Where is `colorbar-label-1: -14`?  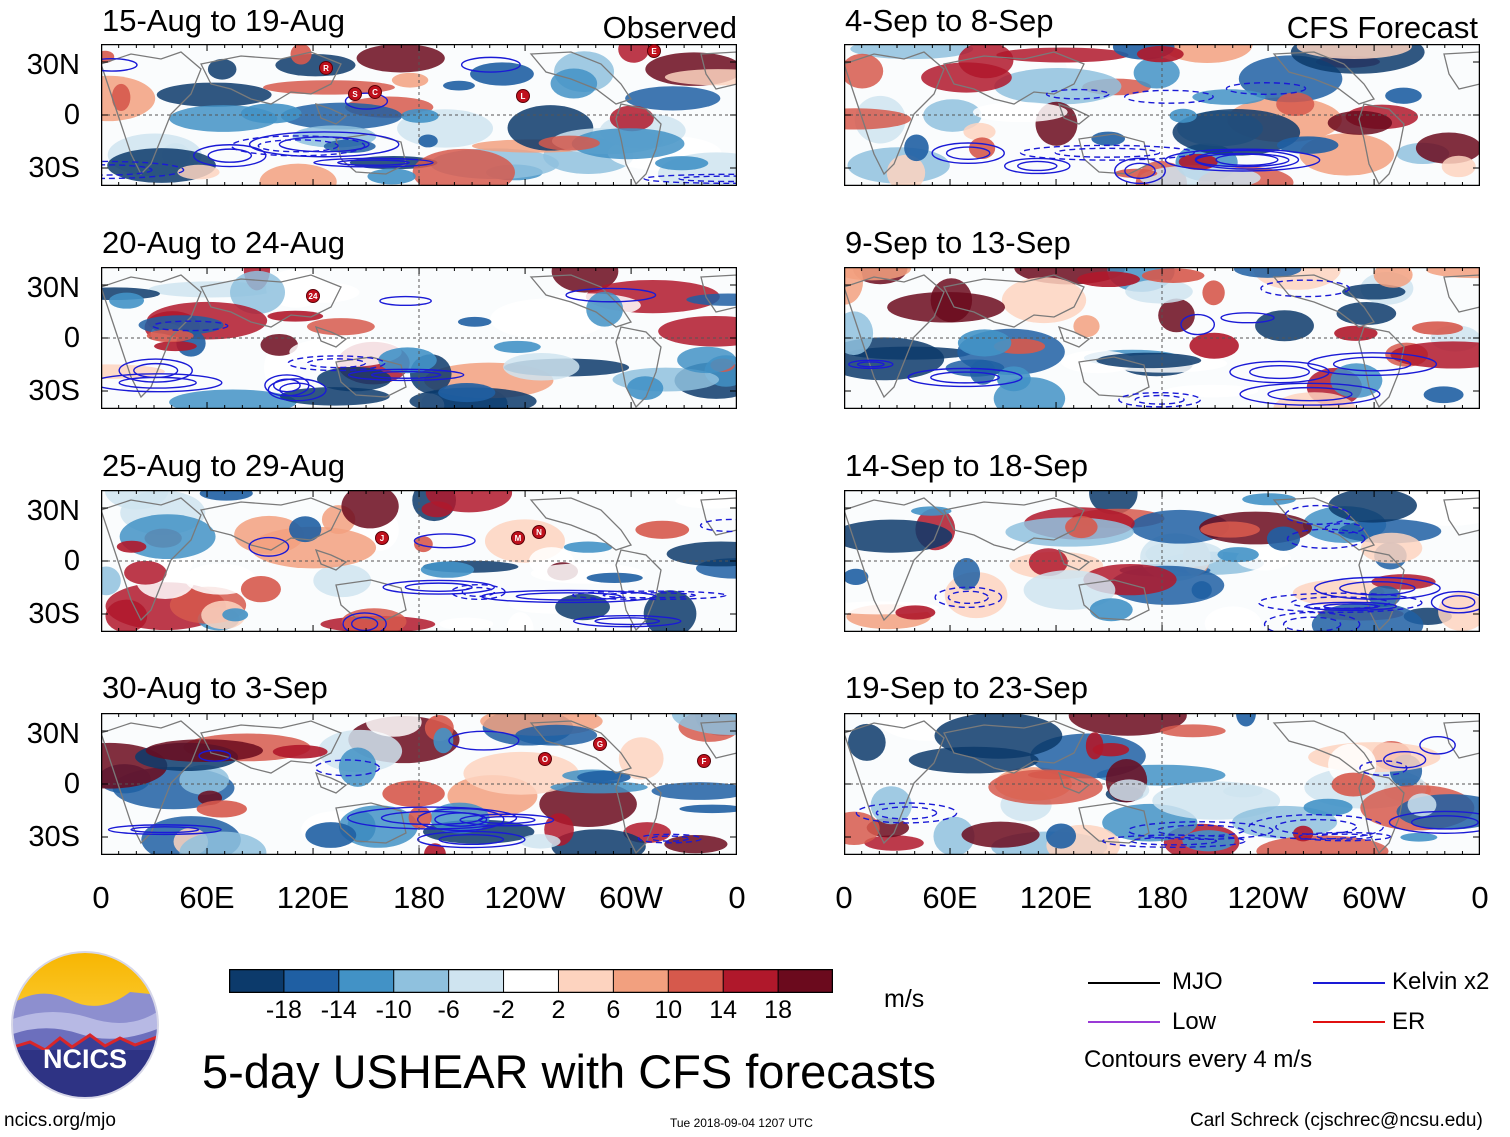 colorbar-label-1: -14 is located at coordinates (338, 1010).